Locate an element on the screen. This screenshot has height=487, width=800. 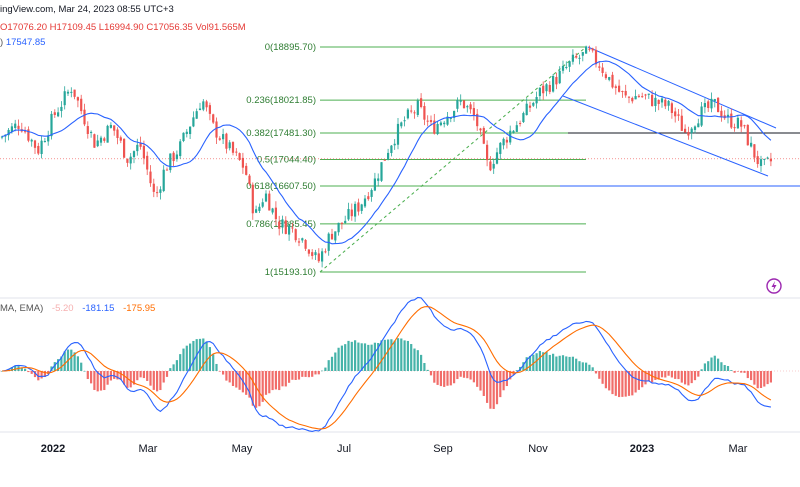
ohlc-low: L16994.90 is located at coordinates (121, 27).